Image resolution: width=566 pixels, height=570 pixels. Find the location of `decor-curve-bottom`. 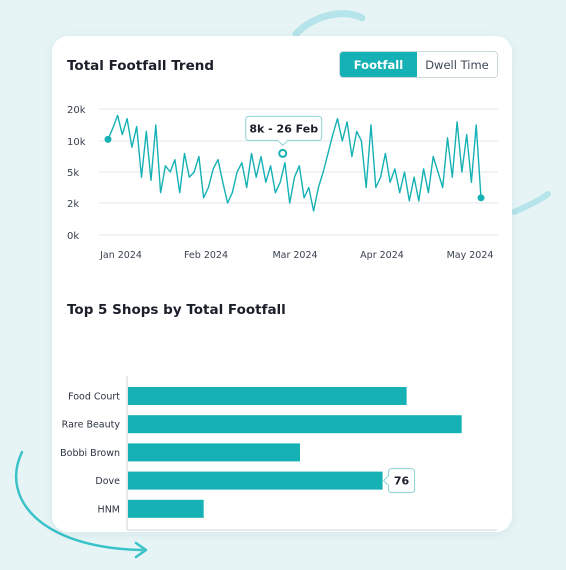

decor-curve-bottom is located at coordinates (79, 501).